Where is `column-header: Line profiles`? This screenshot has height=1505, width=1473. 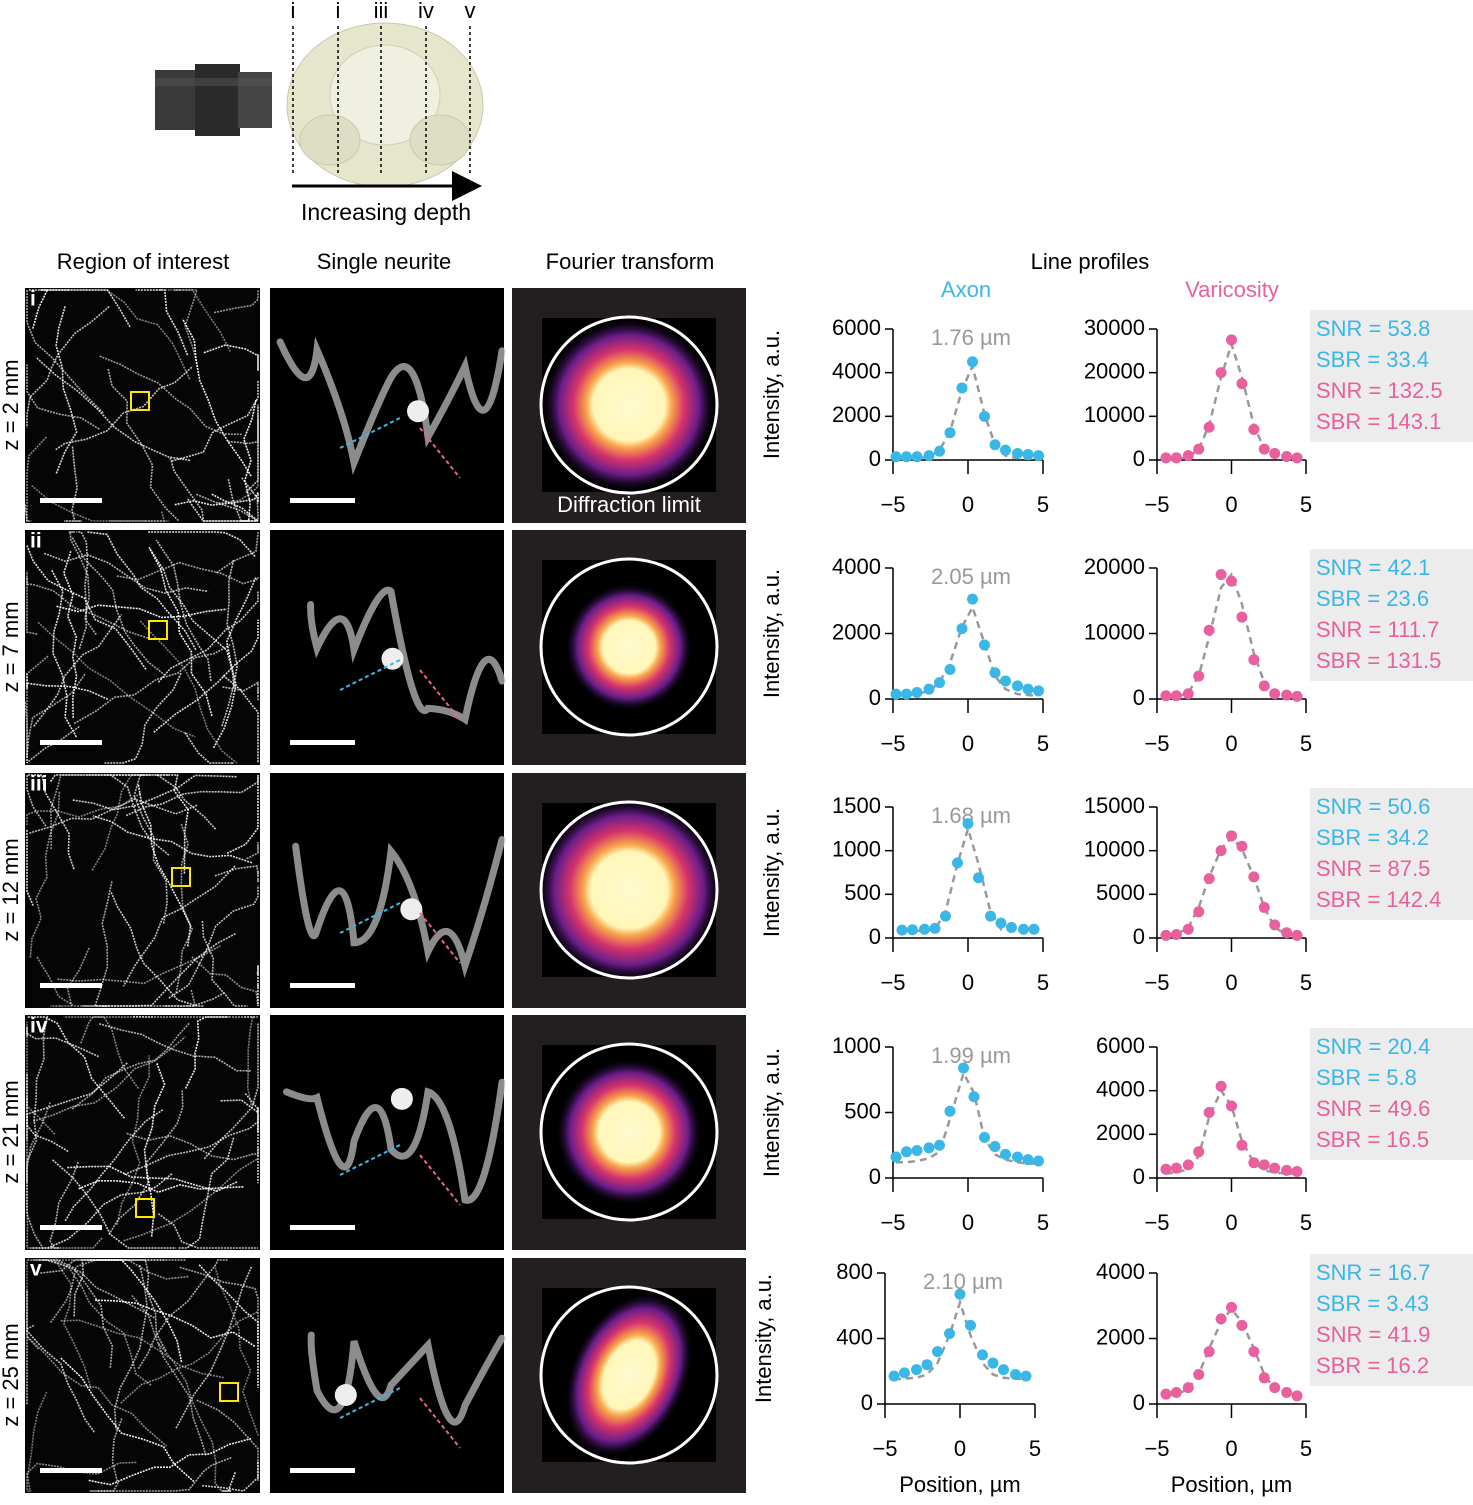 column-header: Line profiles is located at coordinates (1090, 261).